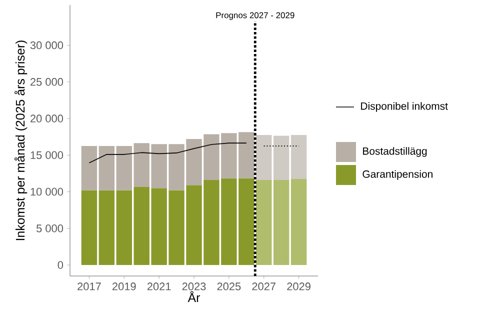 The height and width of the screenshot is (320, 480). I want to click on x-tick-label: 2019, so click(124, 286).